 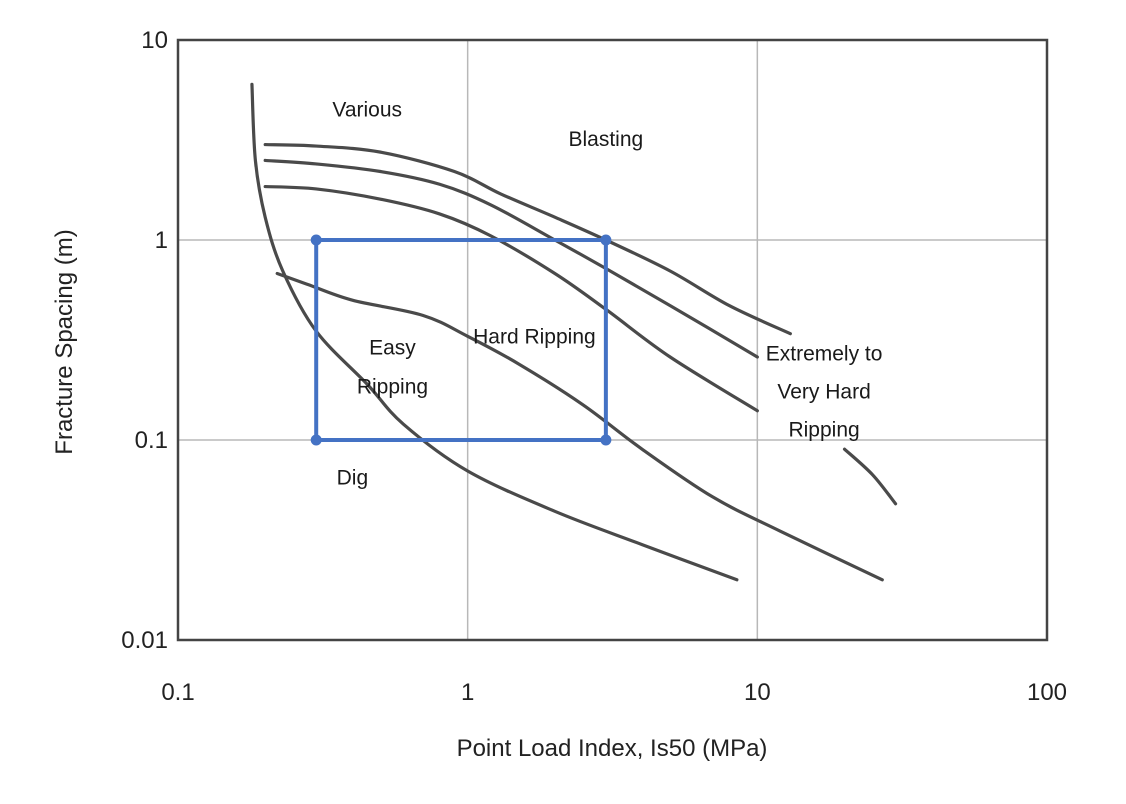 I want to click on region-label: Extremely to, so click(x=824, y=354).